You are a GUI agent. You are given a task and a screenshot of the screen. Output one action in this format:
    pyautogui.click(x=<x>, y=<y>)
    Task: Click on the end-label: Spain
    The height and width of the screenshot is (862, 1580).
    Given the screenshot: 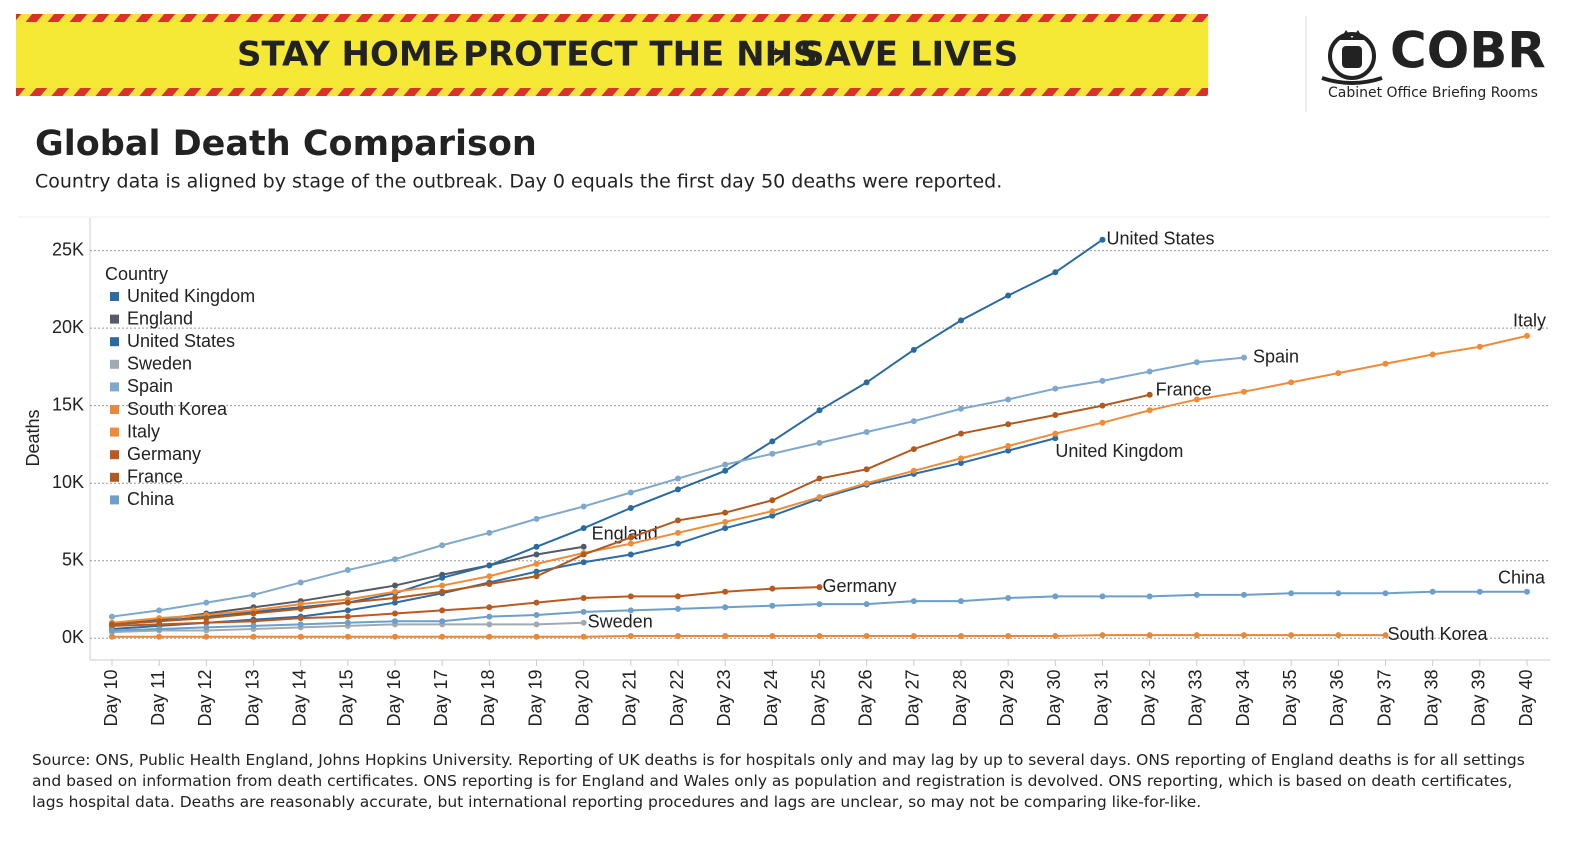 What is the action you would take?
    pyautogui.click(x=1276, y=356)
    